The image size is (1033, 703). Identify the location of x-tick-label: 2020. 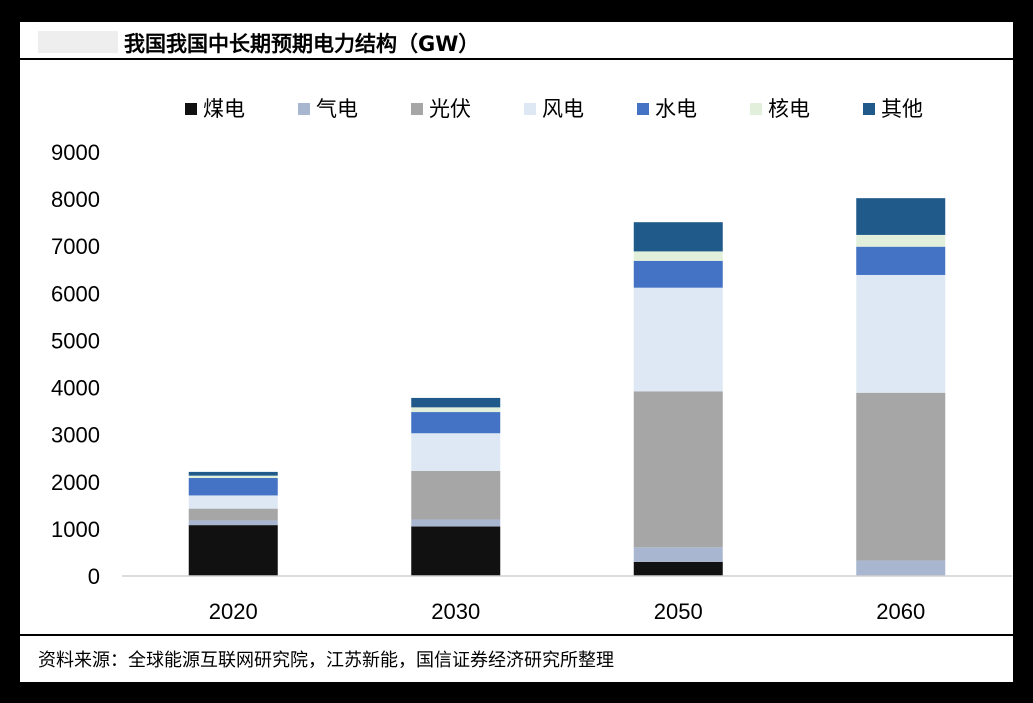
(233, 611).